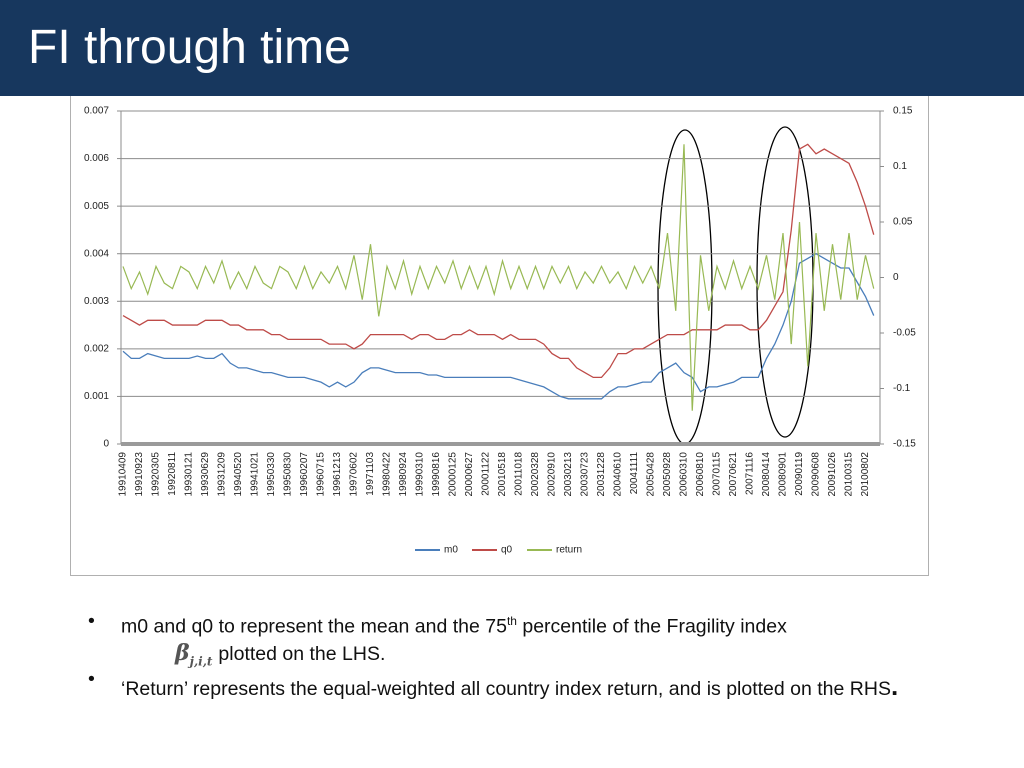 The width and height of the screenshot is (1024, 768). What do you see at coordinates (189, 474) in the screenshot?
I see `x-tick-label: 19930121` at bounding box center [189, 474].